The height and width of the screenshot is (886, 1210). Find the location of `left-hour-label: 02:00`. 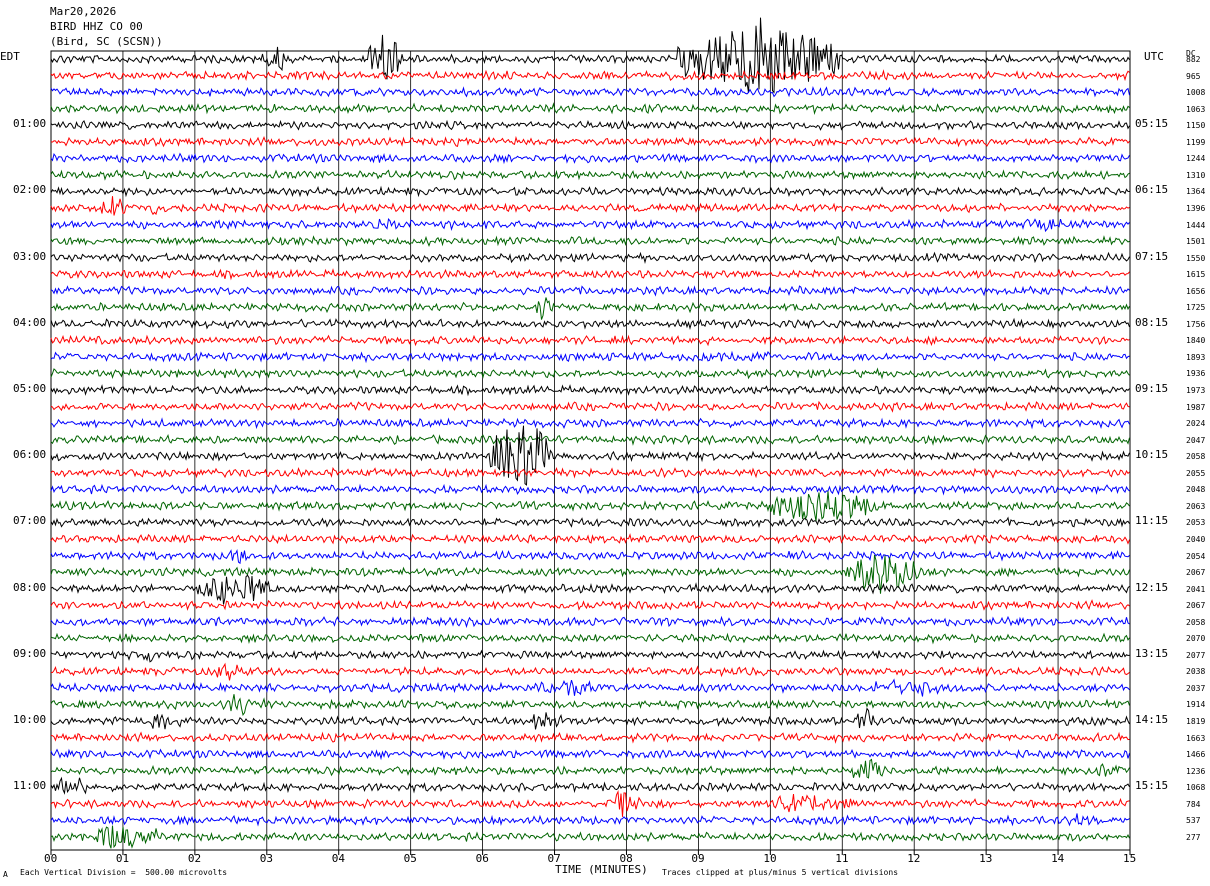

left-hour-label: 02:00 is located at coordinates (30, 190).